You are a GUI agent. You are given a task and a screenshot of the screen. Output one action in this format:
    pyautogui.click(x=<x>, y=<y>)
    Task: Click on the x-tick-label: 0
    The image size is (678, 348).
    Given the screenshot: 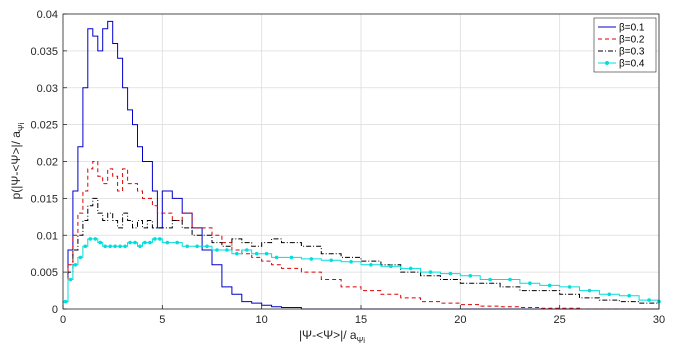 What is the action you would take?
    pyautogui.click(x=63, y=320)
    